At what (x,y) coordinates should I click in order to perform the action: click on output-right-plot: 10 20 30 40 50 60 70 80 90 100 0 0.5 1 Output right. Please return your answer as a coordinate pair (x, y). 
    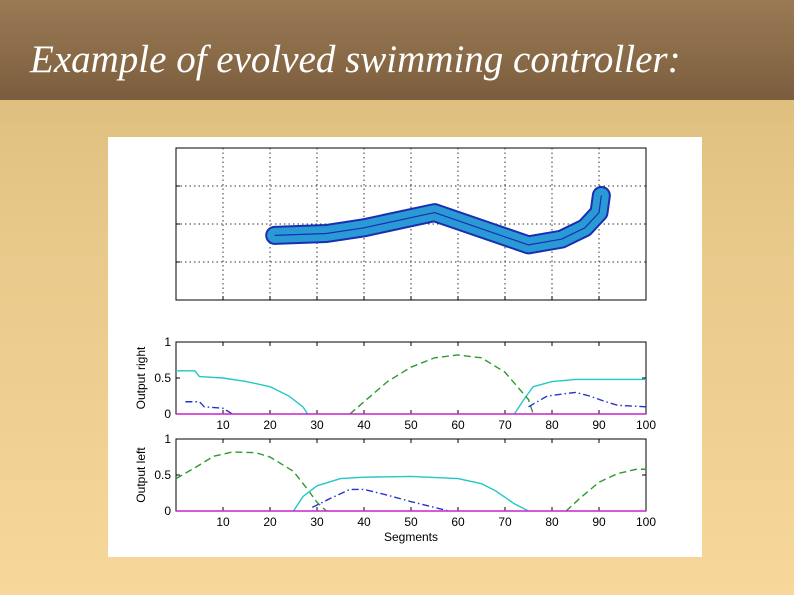
    Looking at the image, I should click on (395, 383).